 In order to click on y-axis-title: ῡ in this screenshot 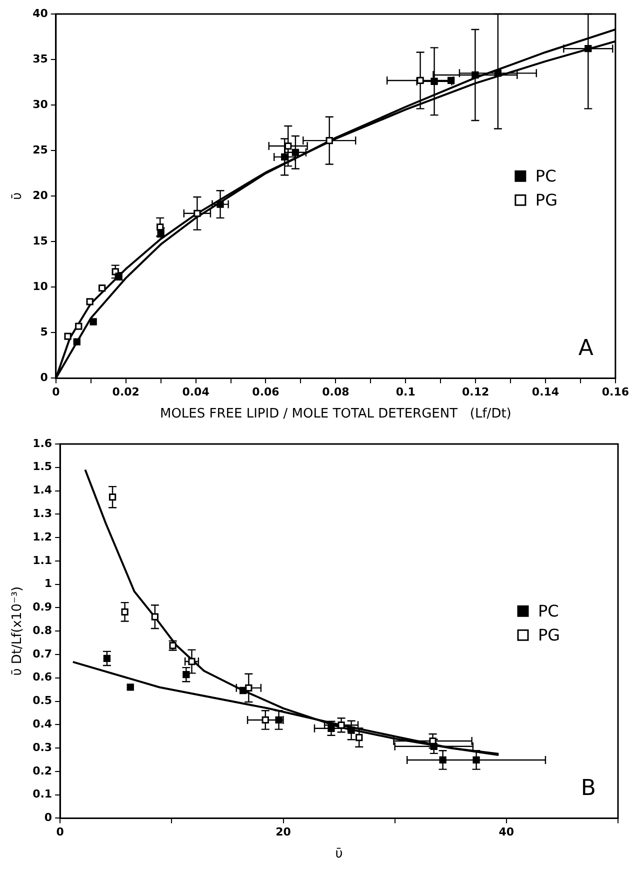, I will do `click(18, 196)`.